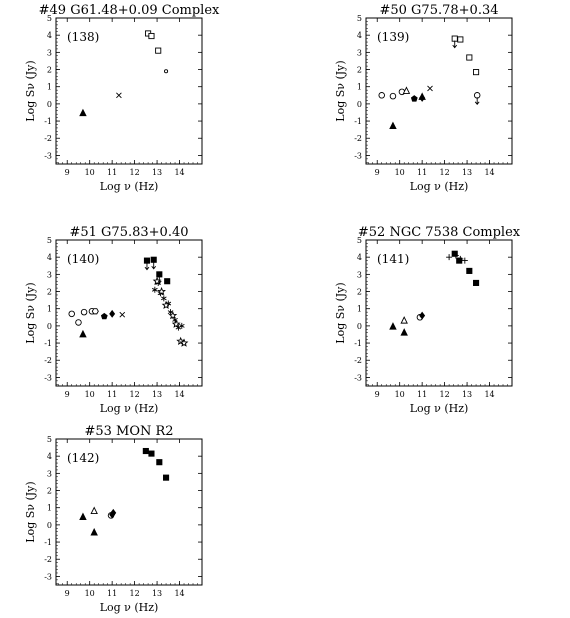 This screenshot has width=570, height=618. I want to click on panel-title: #51 G75.83+0.40, so click(128, 232).